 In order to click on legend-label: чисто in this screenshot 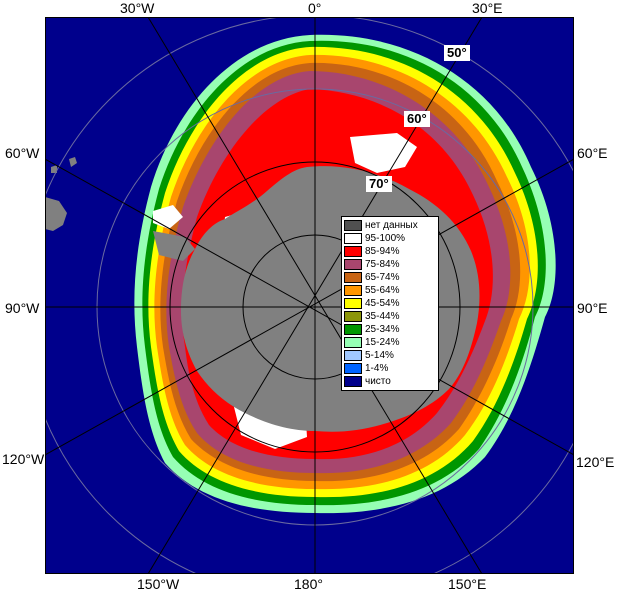, I will do `click(378, 381)`.